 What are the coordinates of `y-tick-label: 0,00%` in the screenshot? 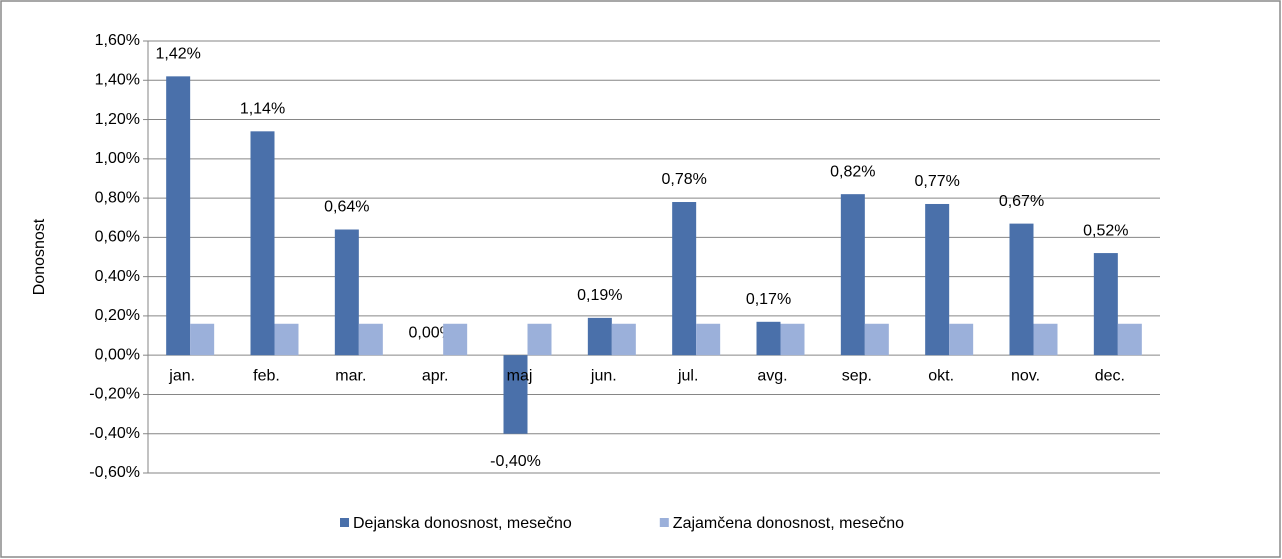 It's located at (117, 354).